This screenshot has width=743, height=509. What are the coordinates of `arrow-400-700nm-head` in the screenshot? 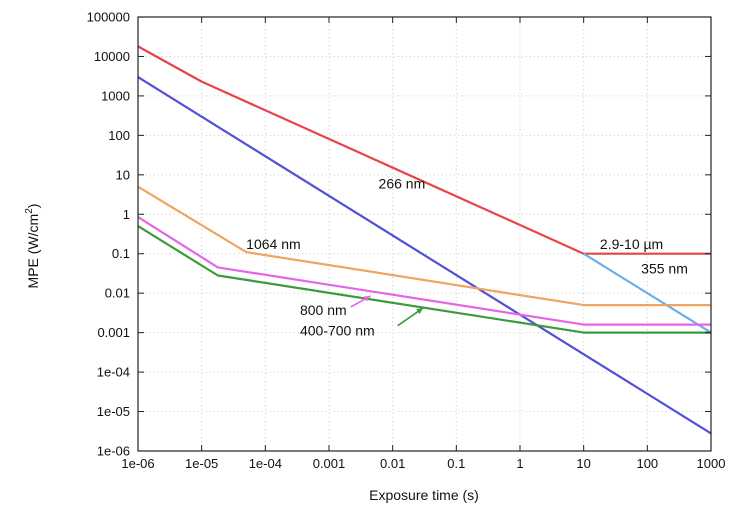 It's located at (420, 311).